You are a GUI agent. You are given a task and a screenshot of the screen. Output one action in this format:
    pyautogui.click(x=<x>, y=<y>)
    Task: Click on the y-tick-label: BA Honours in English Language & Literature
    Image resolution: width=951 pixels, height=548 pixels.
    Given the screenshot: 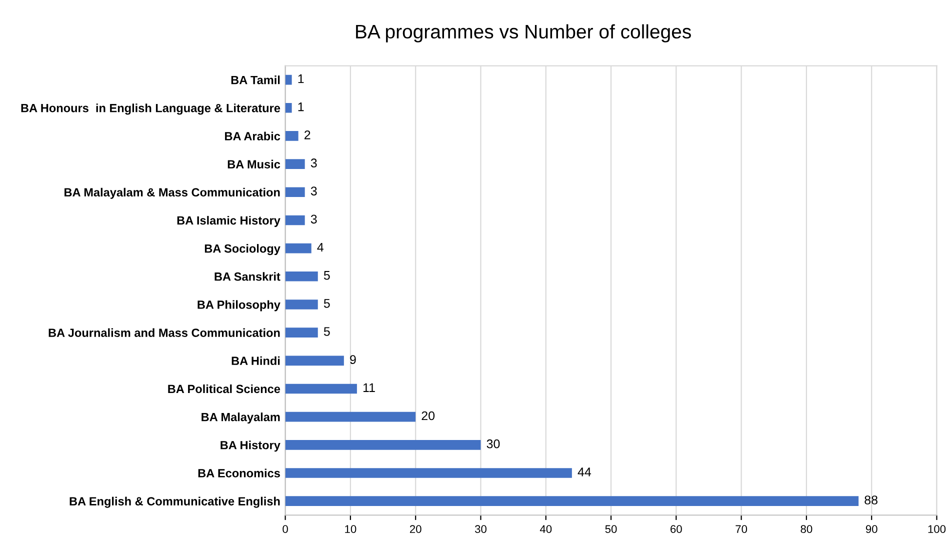 What is the action you would take?
    pyautogui.click(x=150, y=109)
    